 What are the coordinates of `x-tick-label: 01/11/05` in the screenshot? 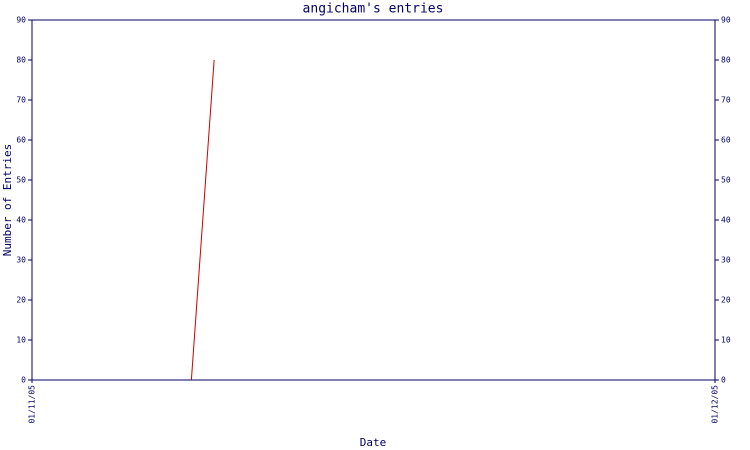 It's located at (32, 404).